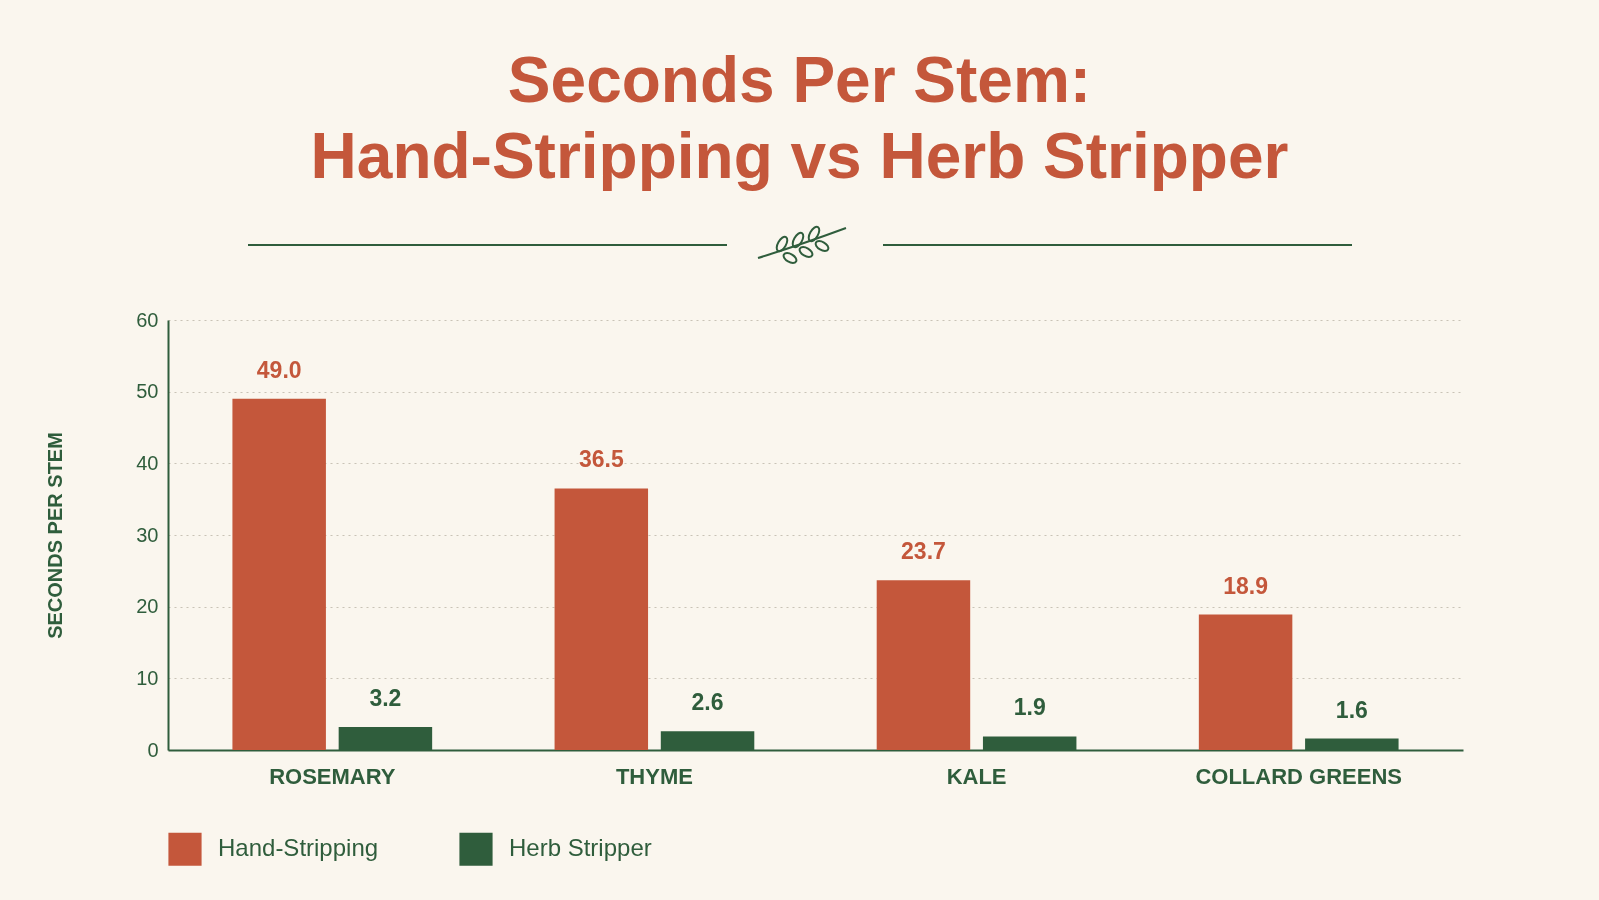  Describe the element at coordinates (976, 776) in the screenshot. I see `x-tick-label: KALE` at that location.